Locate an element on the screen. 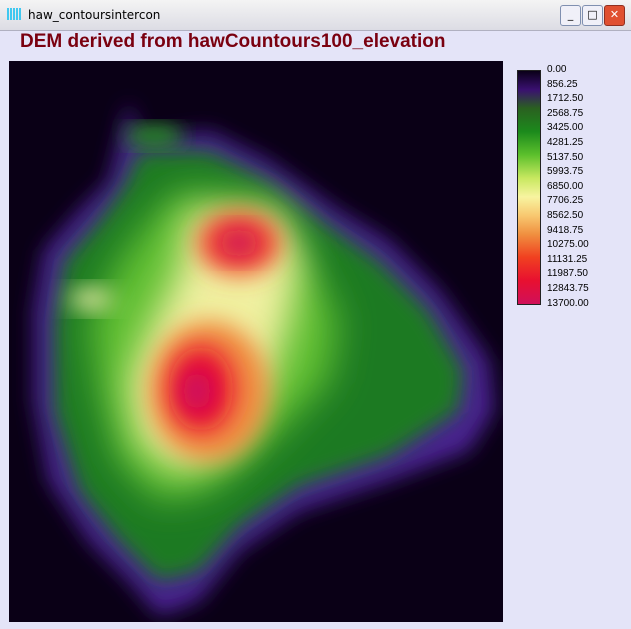 Image resolution: width=631 pixels, height=629 pixels. legend-label: 11131.25 is located at coordinates (567, 259).